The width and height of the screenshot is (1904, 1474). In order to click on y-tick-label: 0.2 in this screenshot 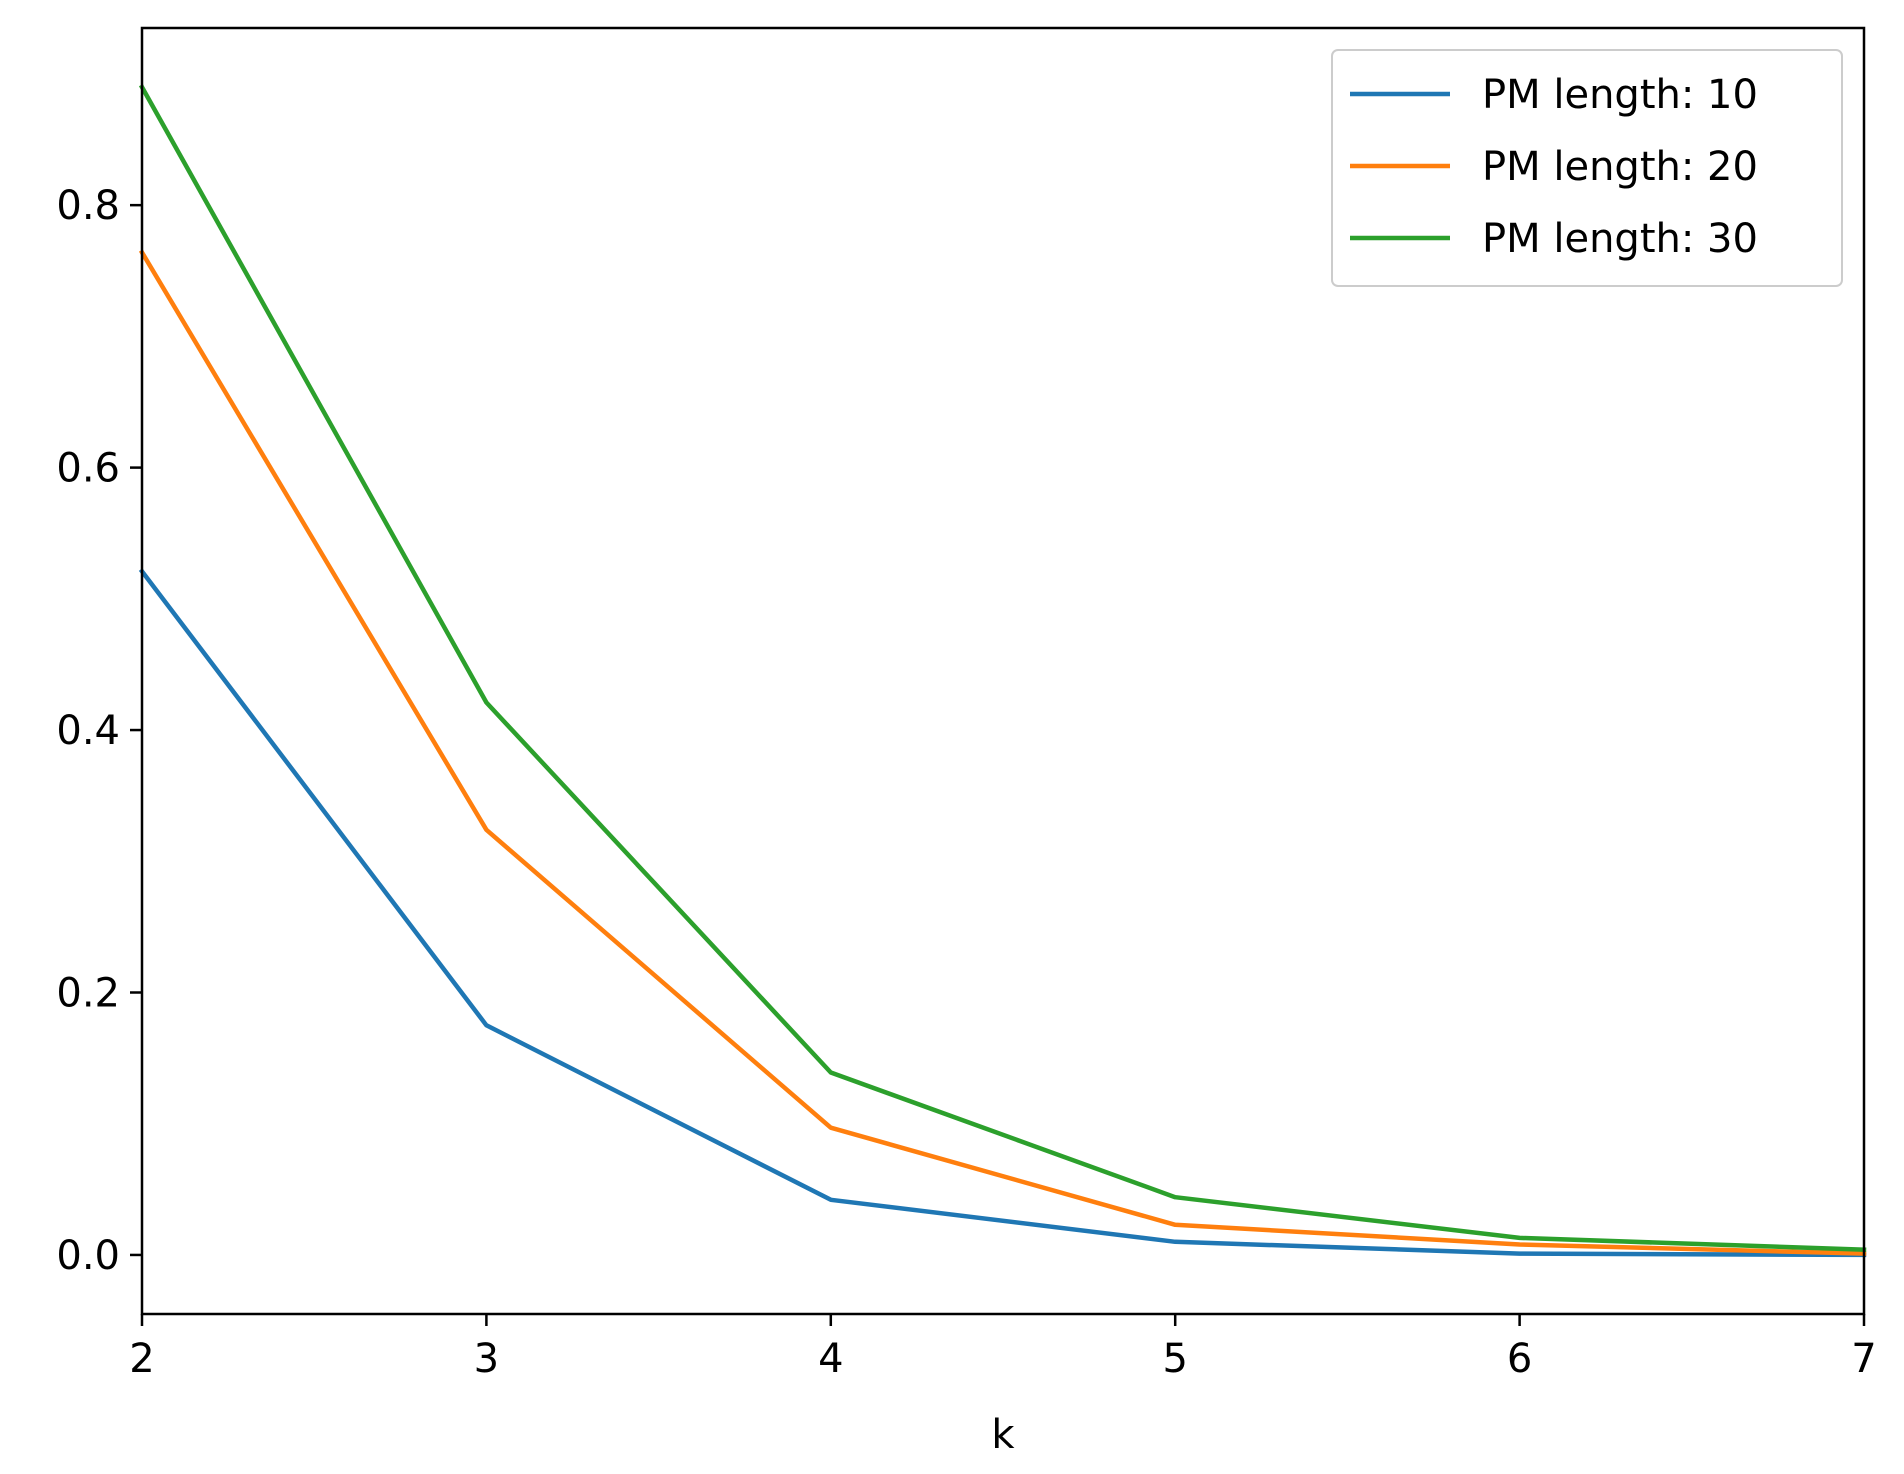, I will do `click(88, 994)`.